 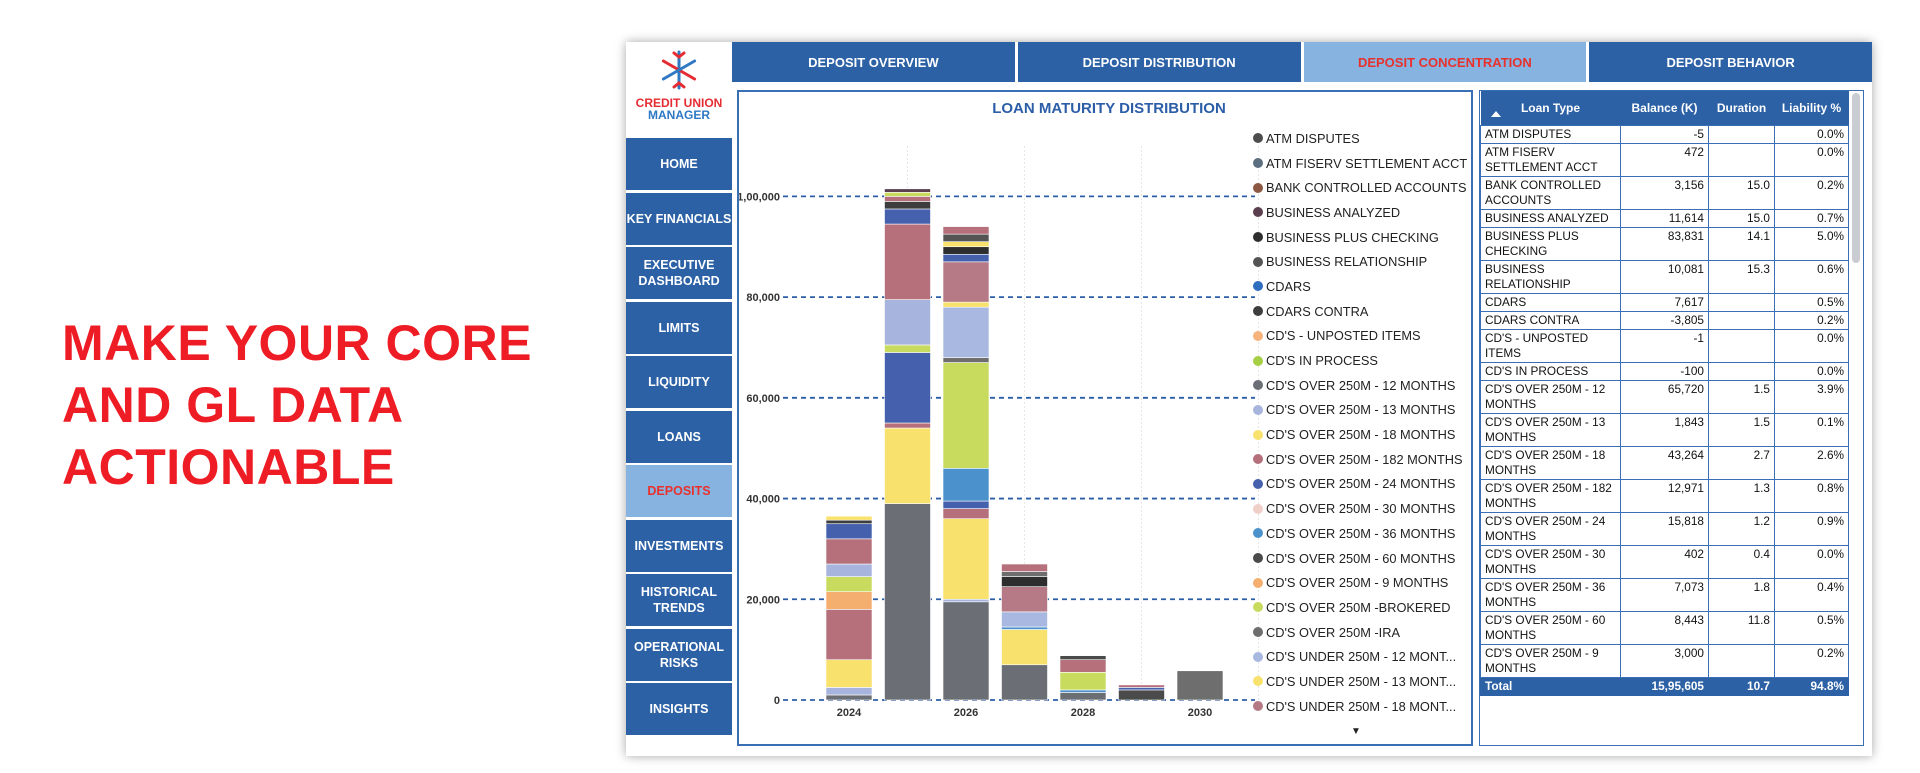 I want to click on legend-item: CD'S OVER 250M - 9 MONTHS, so click(x=1364, y=582).